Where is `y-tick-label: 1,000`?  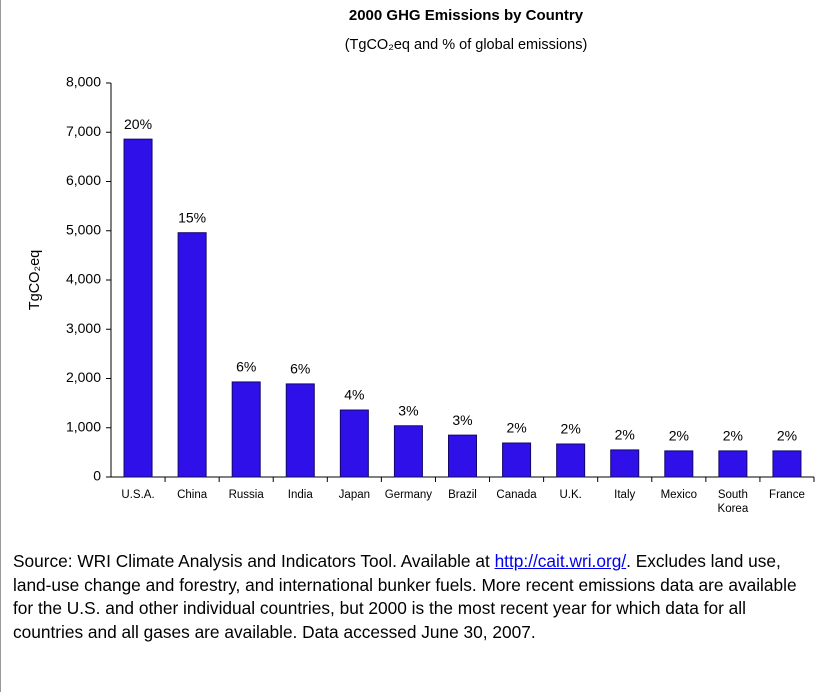 y-tick-label: 1,000 is located at coordinates (83, 426).